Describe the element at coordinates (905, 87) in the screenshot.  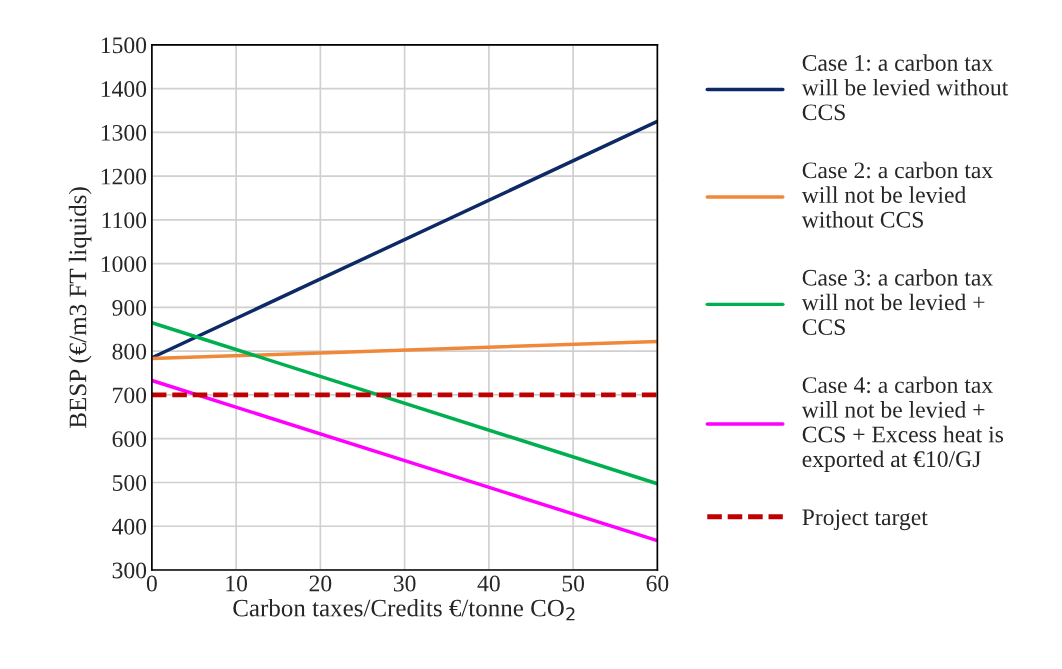
I see `legend-label: Case 1: a carbon tax will be levied without CCS` at that location.